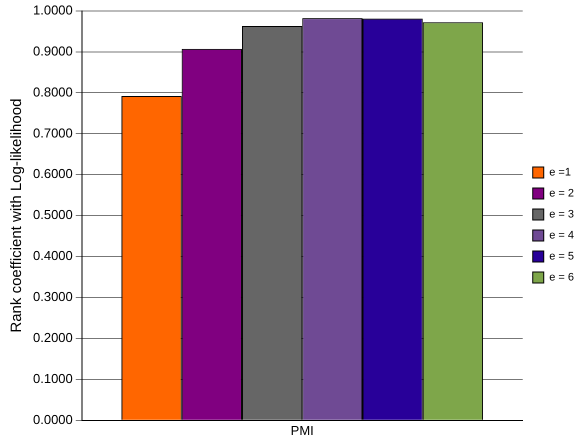 Image resolution: width=588 pixels, height=446 pixels. I want to click on y-tick-label: 0.6000, so click(52, 174).